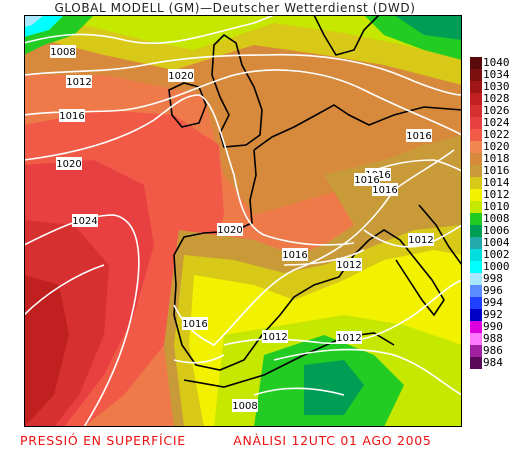 This screenshot has width=520, height=464. I want to click on legend-item: 1004, so click(495, 242).